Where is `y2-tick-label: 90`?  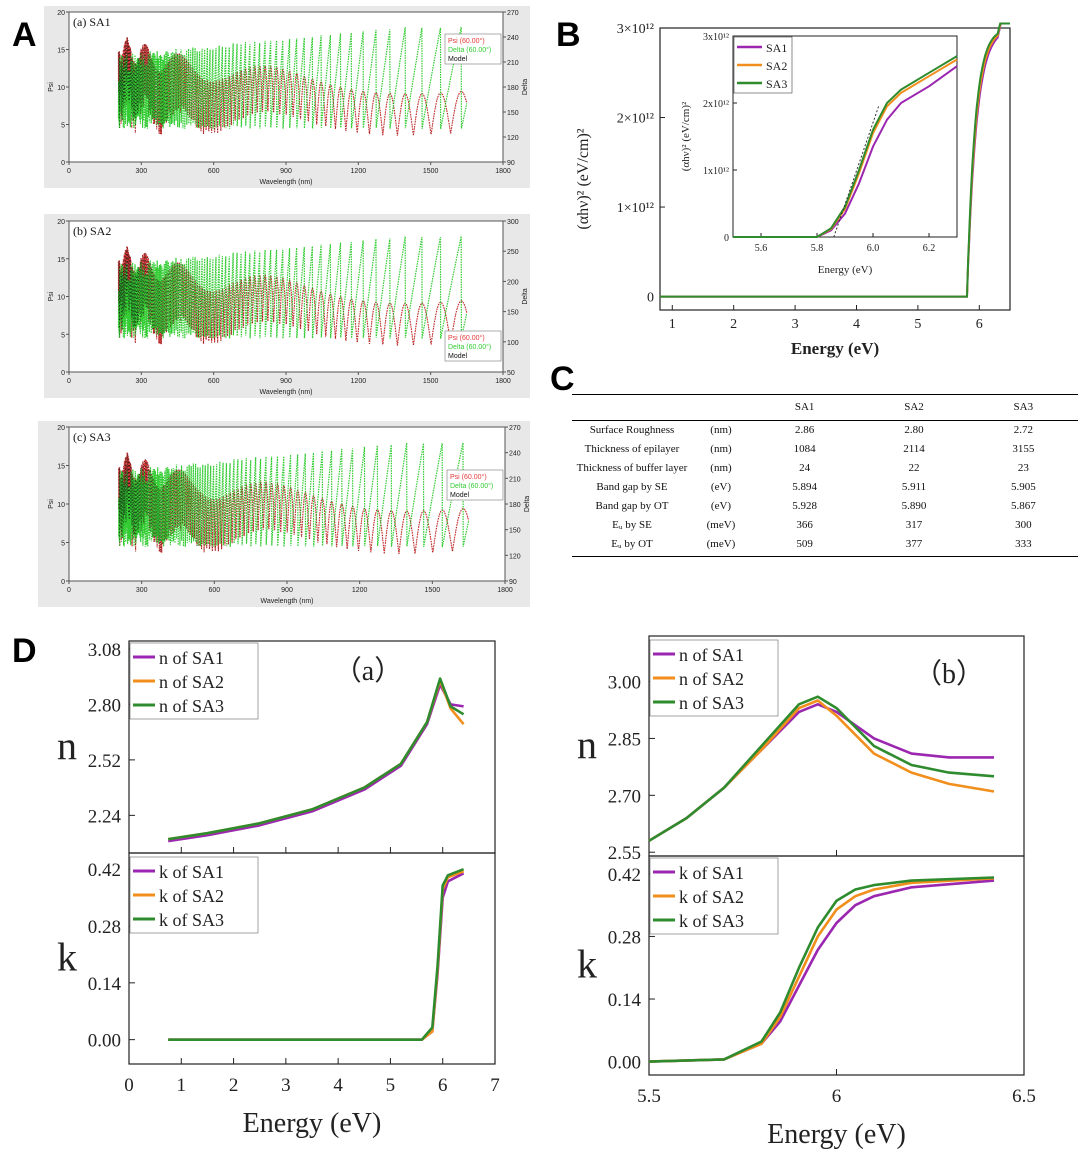
y2-tick-label: 90 is located at coordinates (513, 582).